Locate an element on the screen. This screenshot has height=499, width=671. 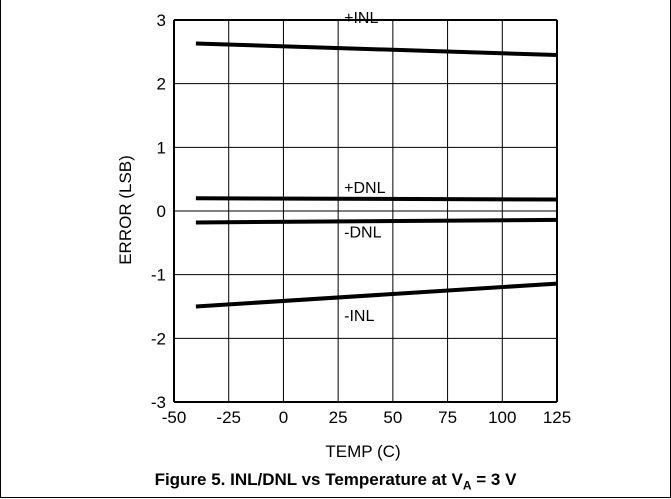
x-tick-label: 0 is located at coordinates (283, 417).